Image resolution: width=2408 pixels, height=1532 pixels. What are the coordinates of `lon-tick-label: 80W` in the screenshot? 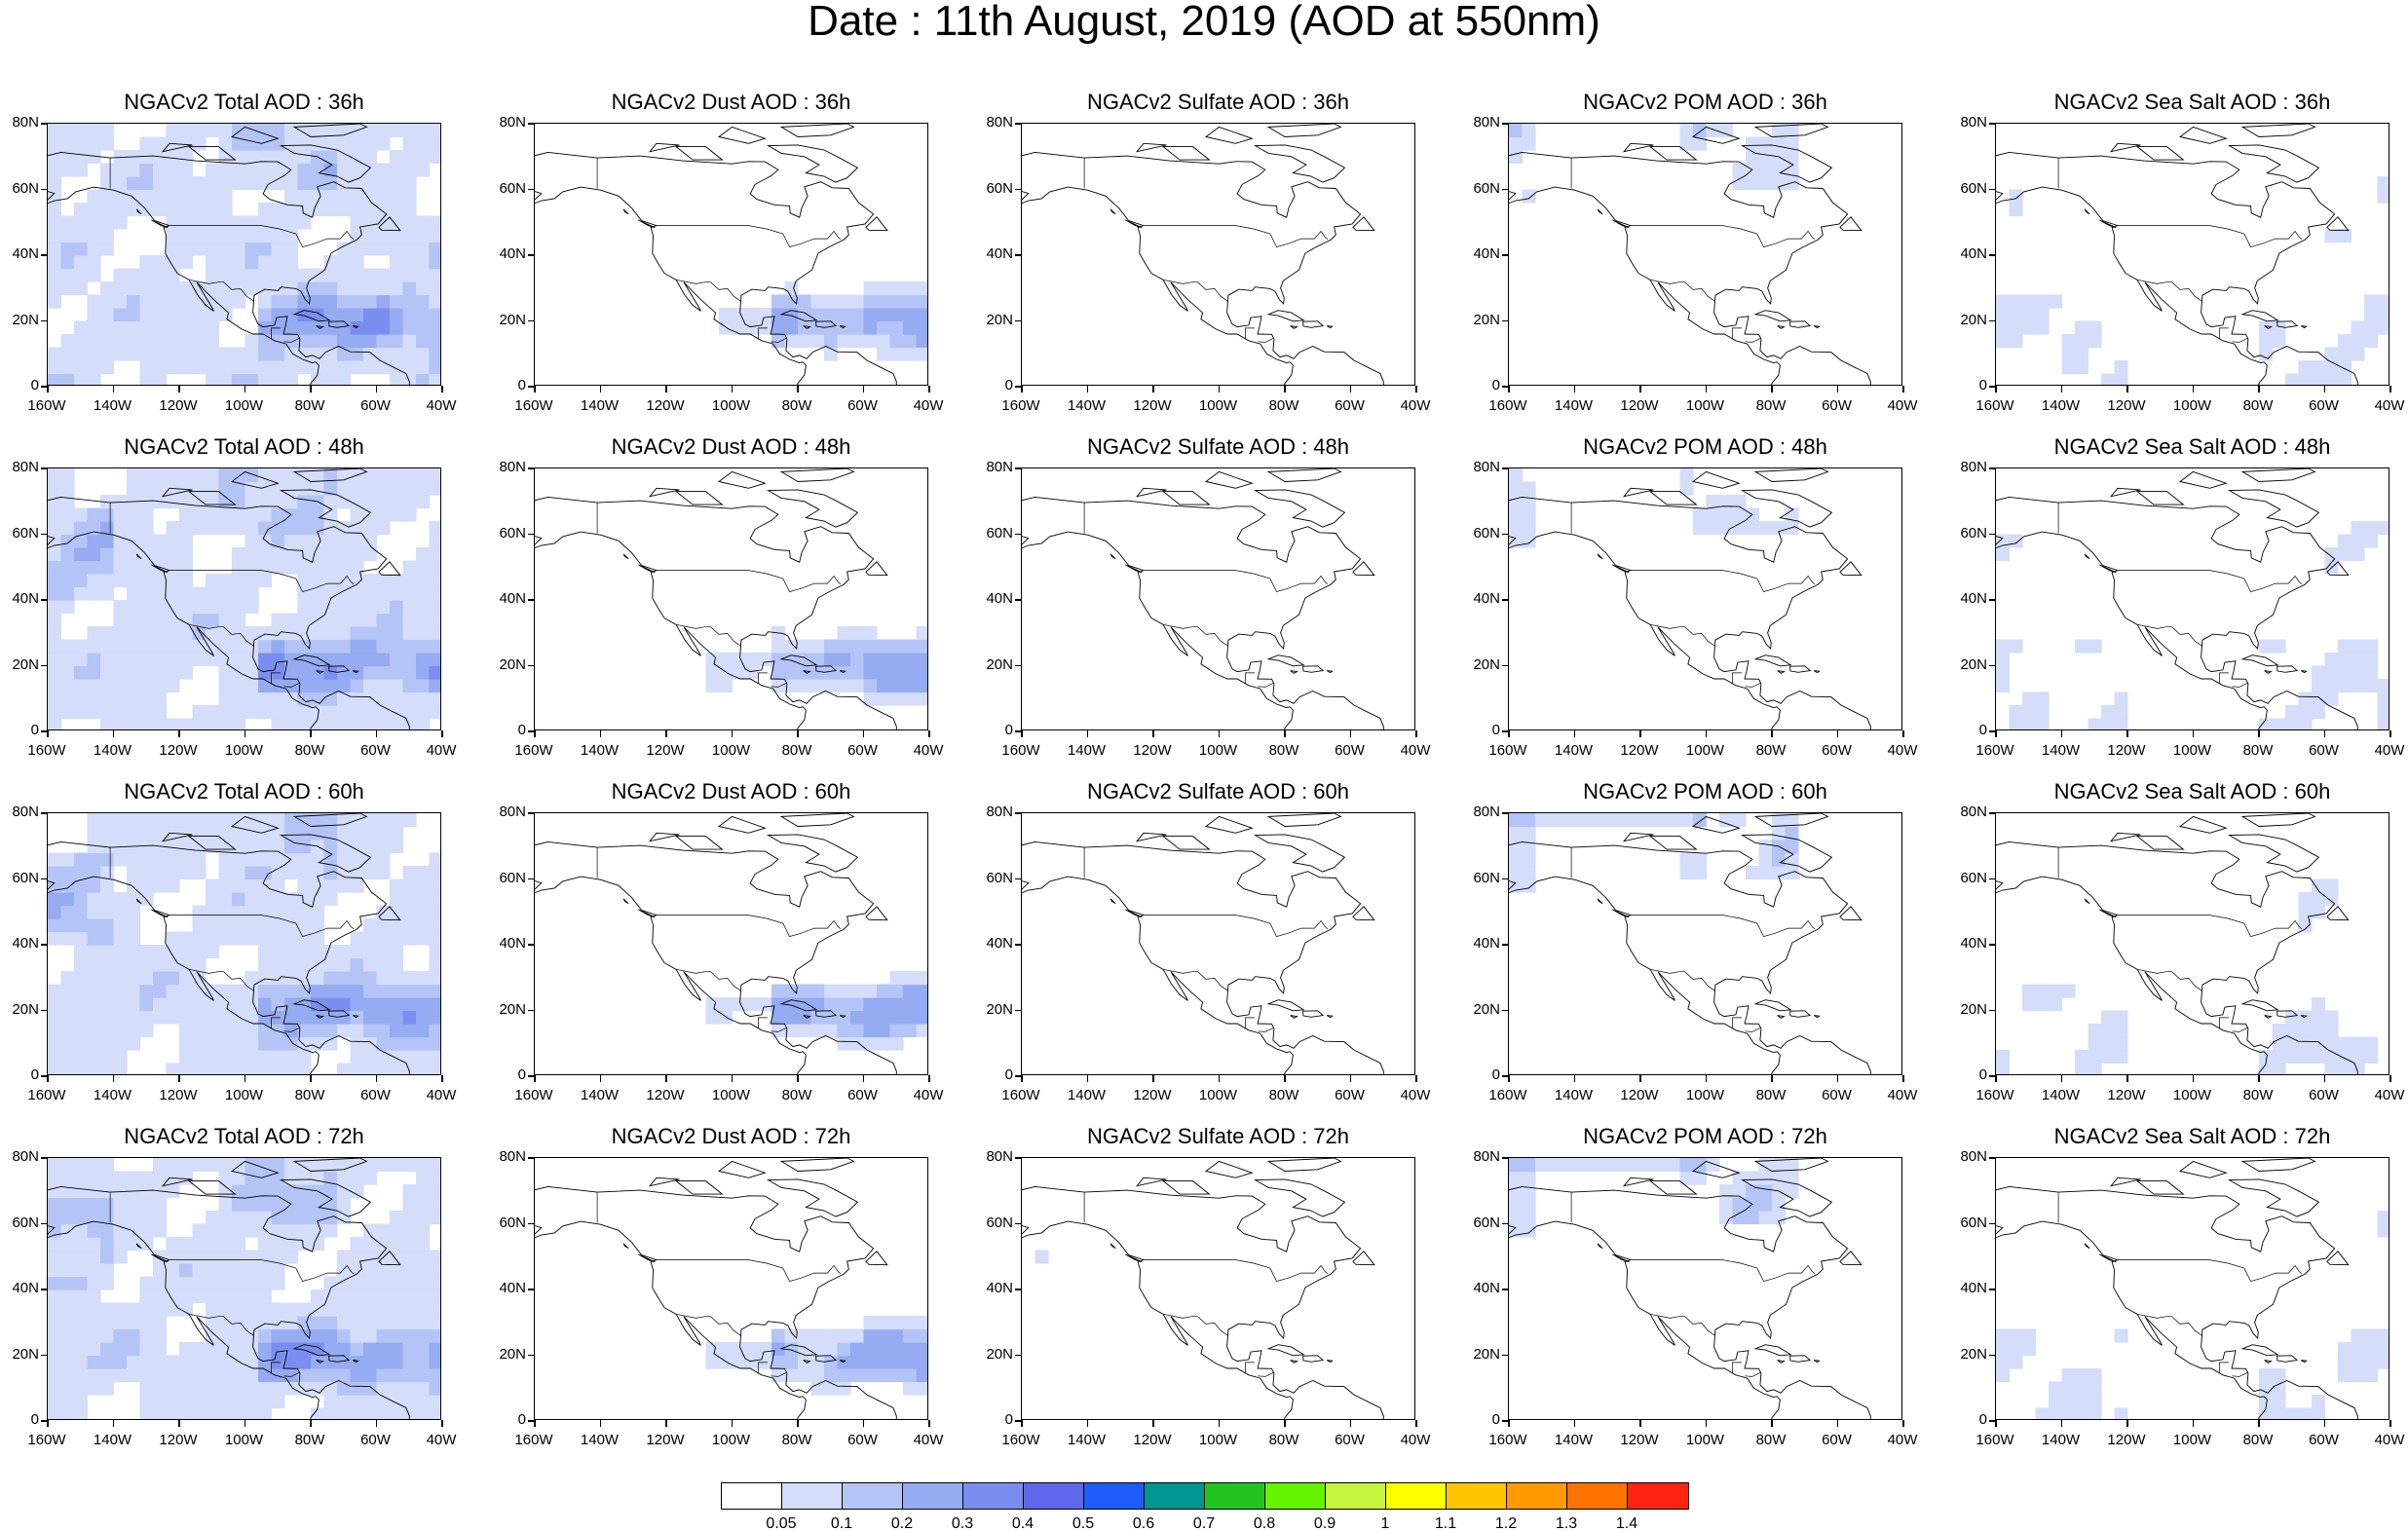 It's located at (1284, 1095).